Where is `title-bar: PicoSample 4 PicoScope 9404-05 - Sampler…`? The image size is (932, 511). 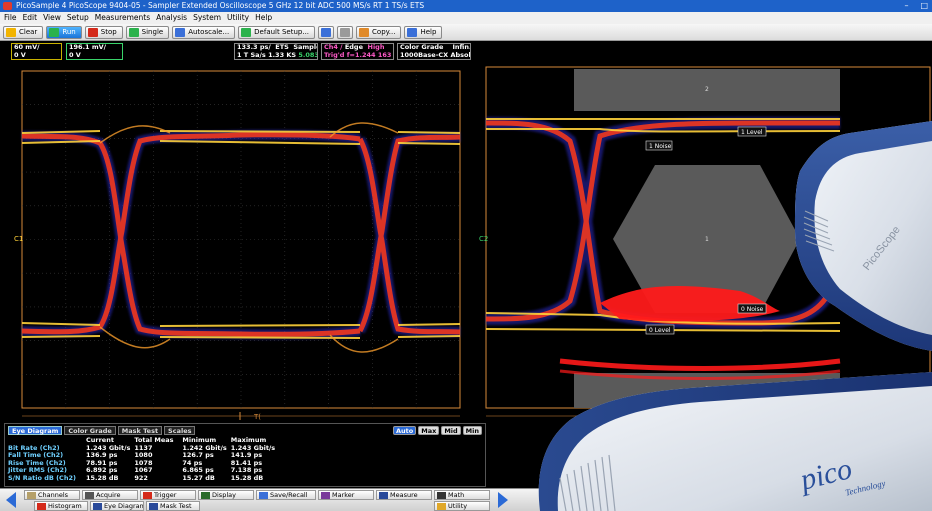
title-bar: PicoSample 4 PicoScope 9404-05 - Sampler… is located at coordinates (466, 6).